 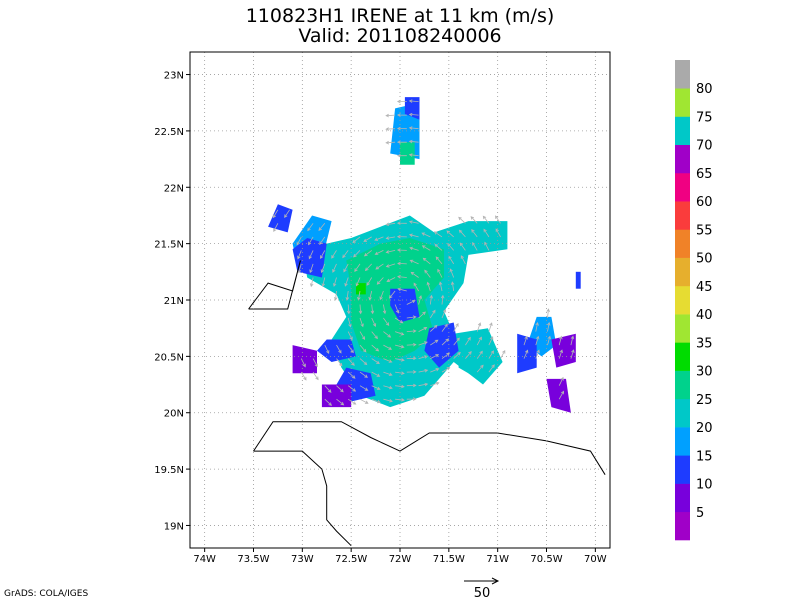 What do you see at coordinates (482, 593) in the screenshot?
I see `reference-vector-label: 50` at bounding box center [482, 593].